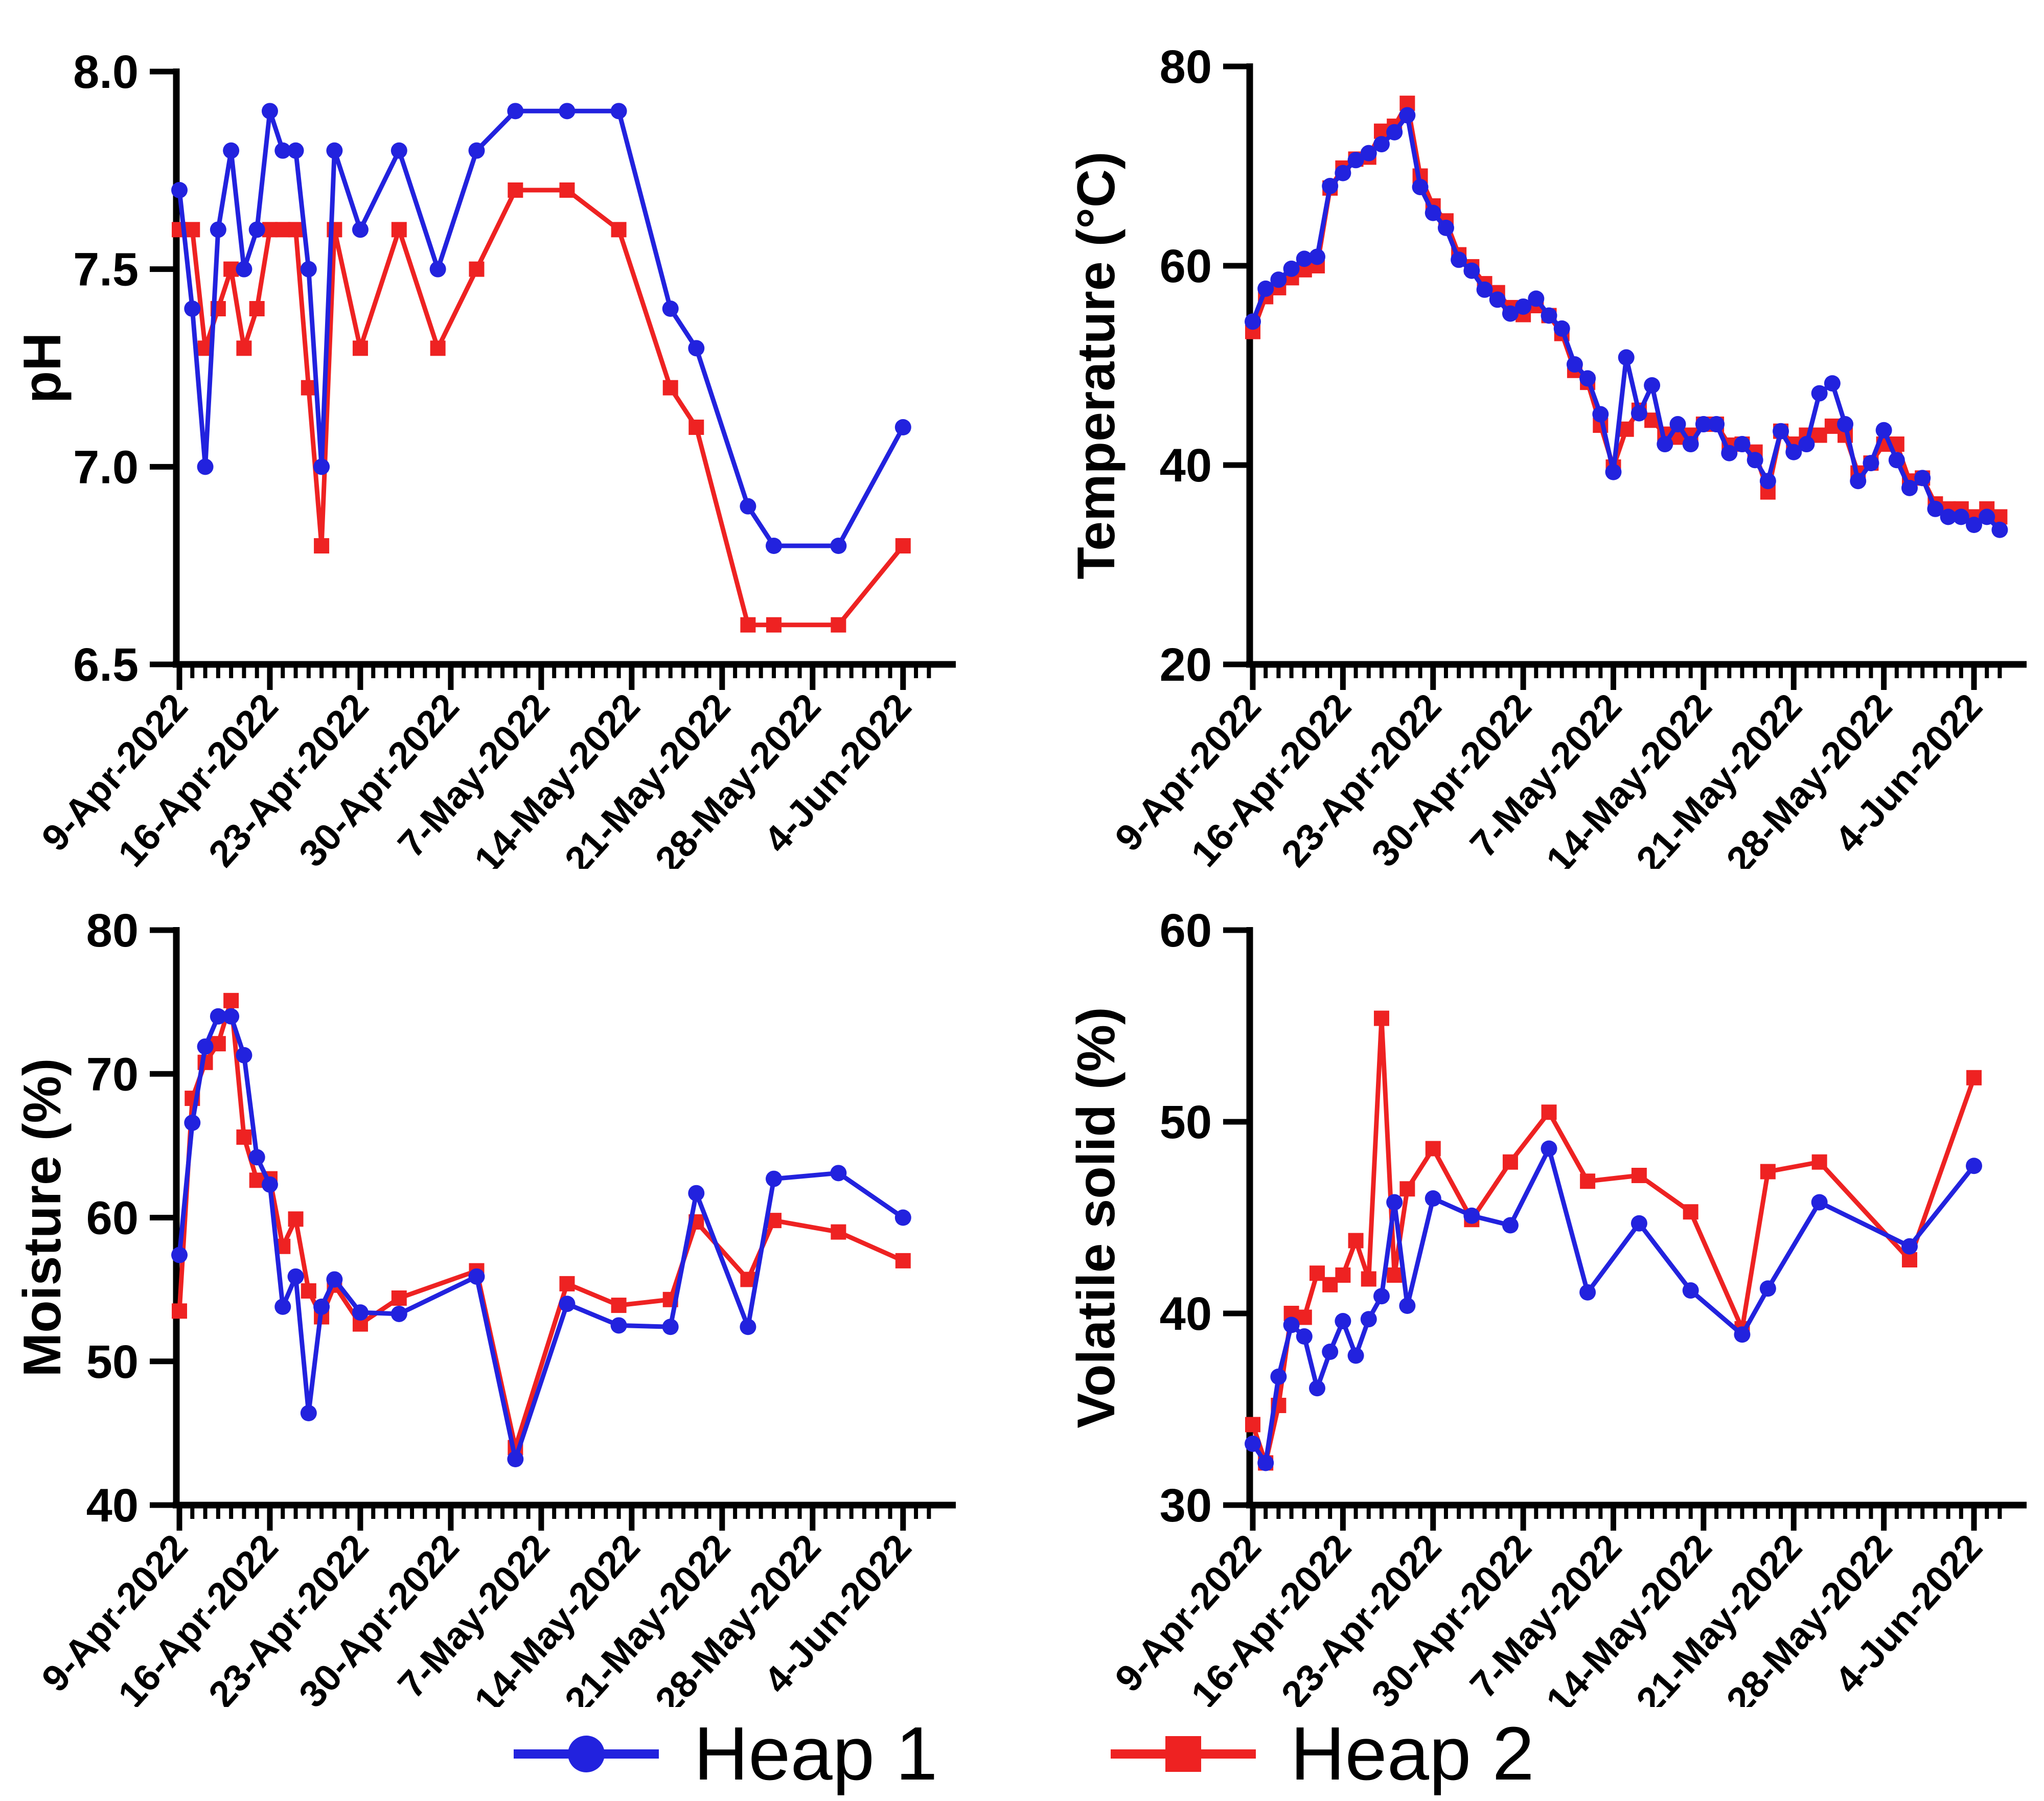  What do you see at coordinates (1183, 1754) in the screenshot?
I see `heap2-square-icon` at bounding box center [1183, 1754].